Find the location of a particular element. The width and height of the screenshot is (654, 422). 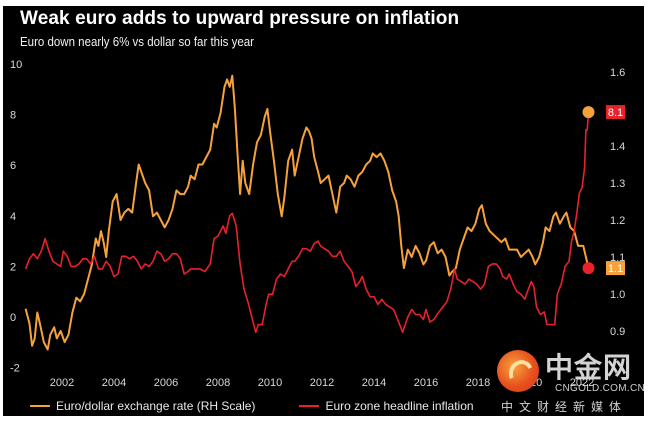

left-tick-label: 8 is located at coordinates (13, 116).